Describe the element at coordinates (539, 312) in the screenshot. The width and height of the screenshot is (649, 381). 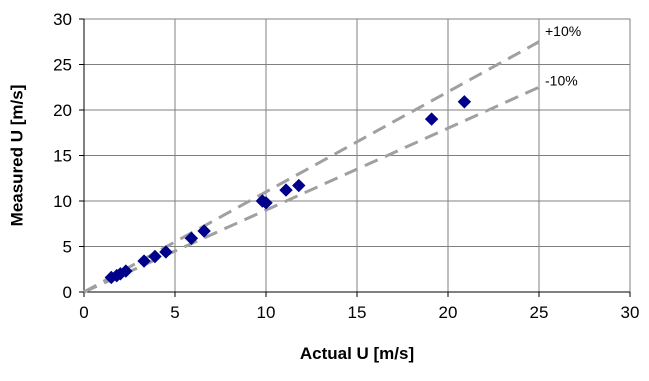
I see `x-tick-label: 25` at that location.